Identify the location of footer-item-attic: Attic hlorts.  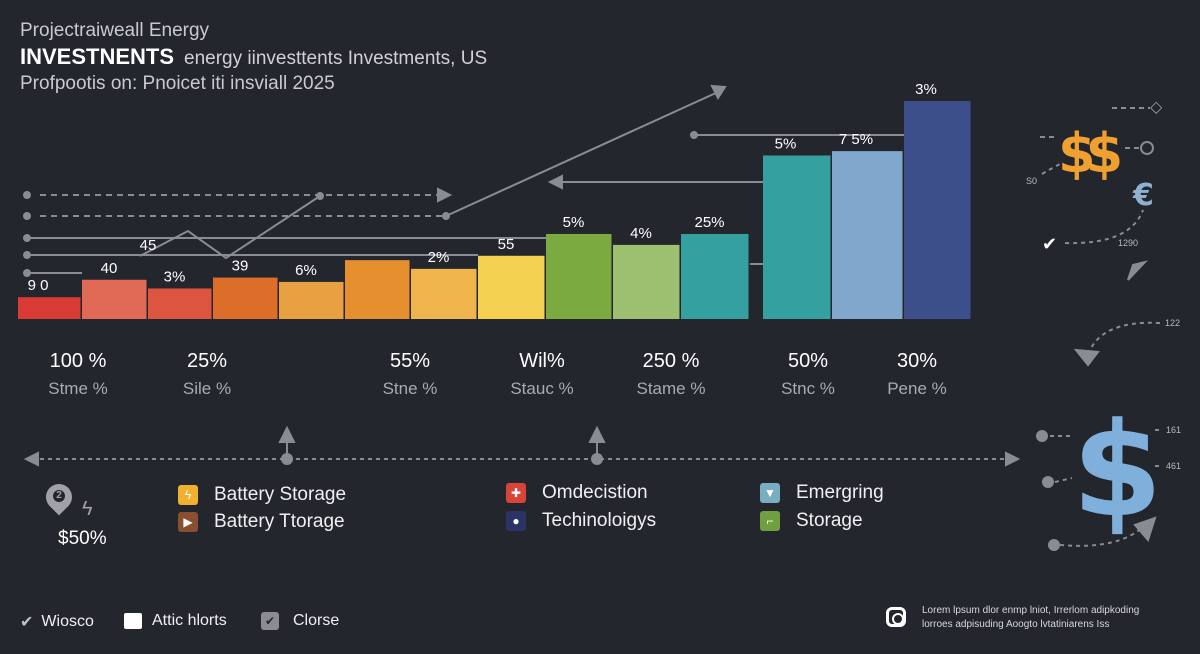
(175, 621).